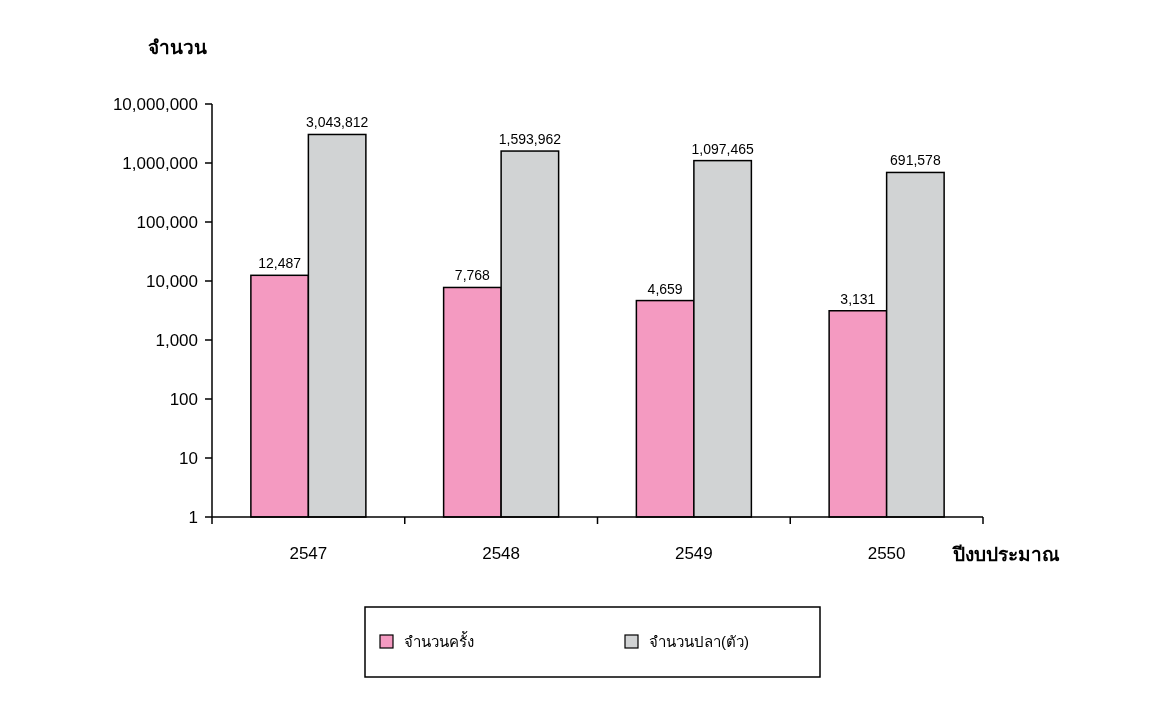 This screenshot has width=1173, height=701. Describe the element at coordinates (722, 148) in the screenshot. I see `data-label: 1,097,465` at that location.